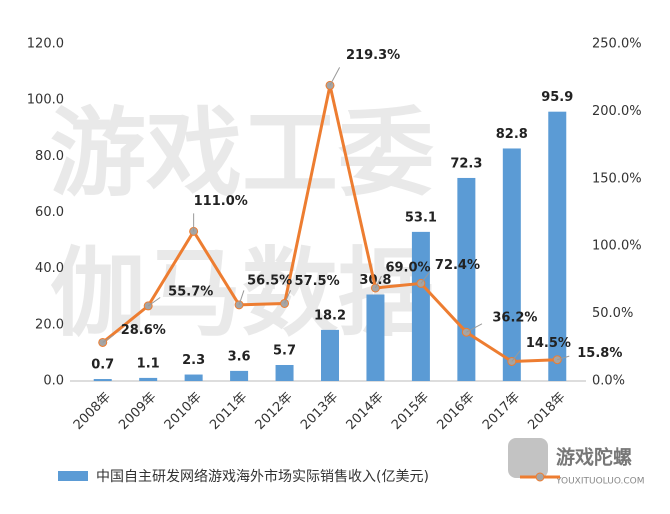 This screenshot has height=514, width=670. Describe the element at coordinates (284, 350) in the screenshot. I see `bar-label: 5.7` at that location.